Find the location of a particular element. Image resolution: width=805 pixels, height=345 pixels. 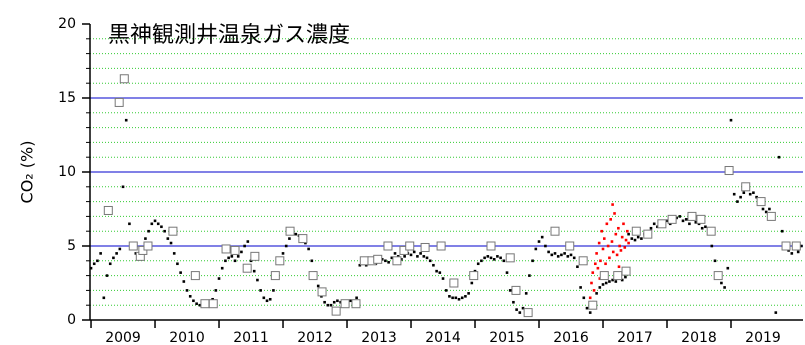

x-tick-label: 2009 is located at coordinates (123, 337).